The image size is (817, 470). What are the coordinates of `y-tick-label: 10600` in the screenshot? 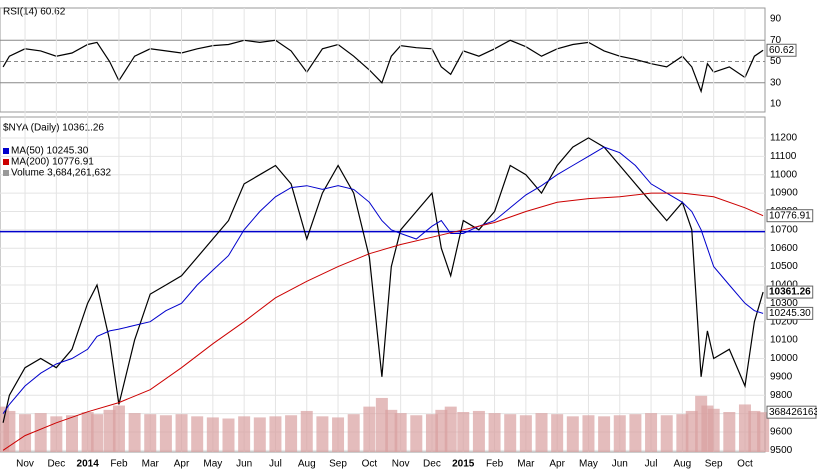 It's located at (784, 248).